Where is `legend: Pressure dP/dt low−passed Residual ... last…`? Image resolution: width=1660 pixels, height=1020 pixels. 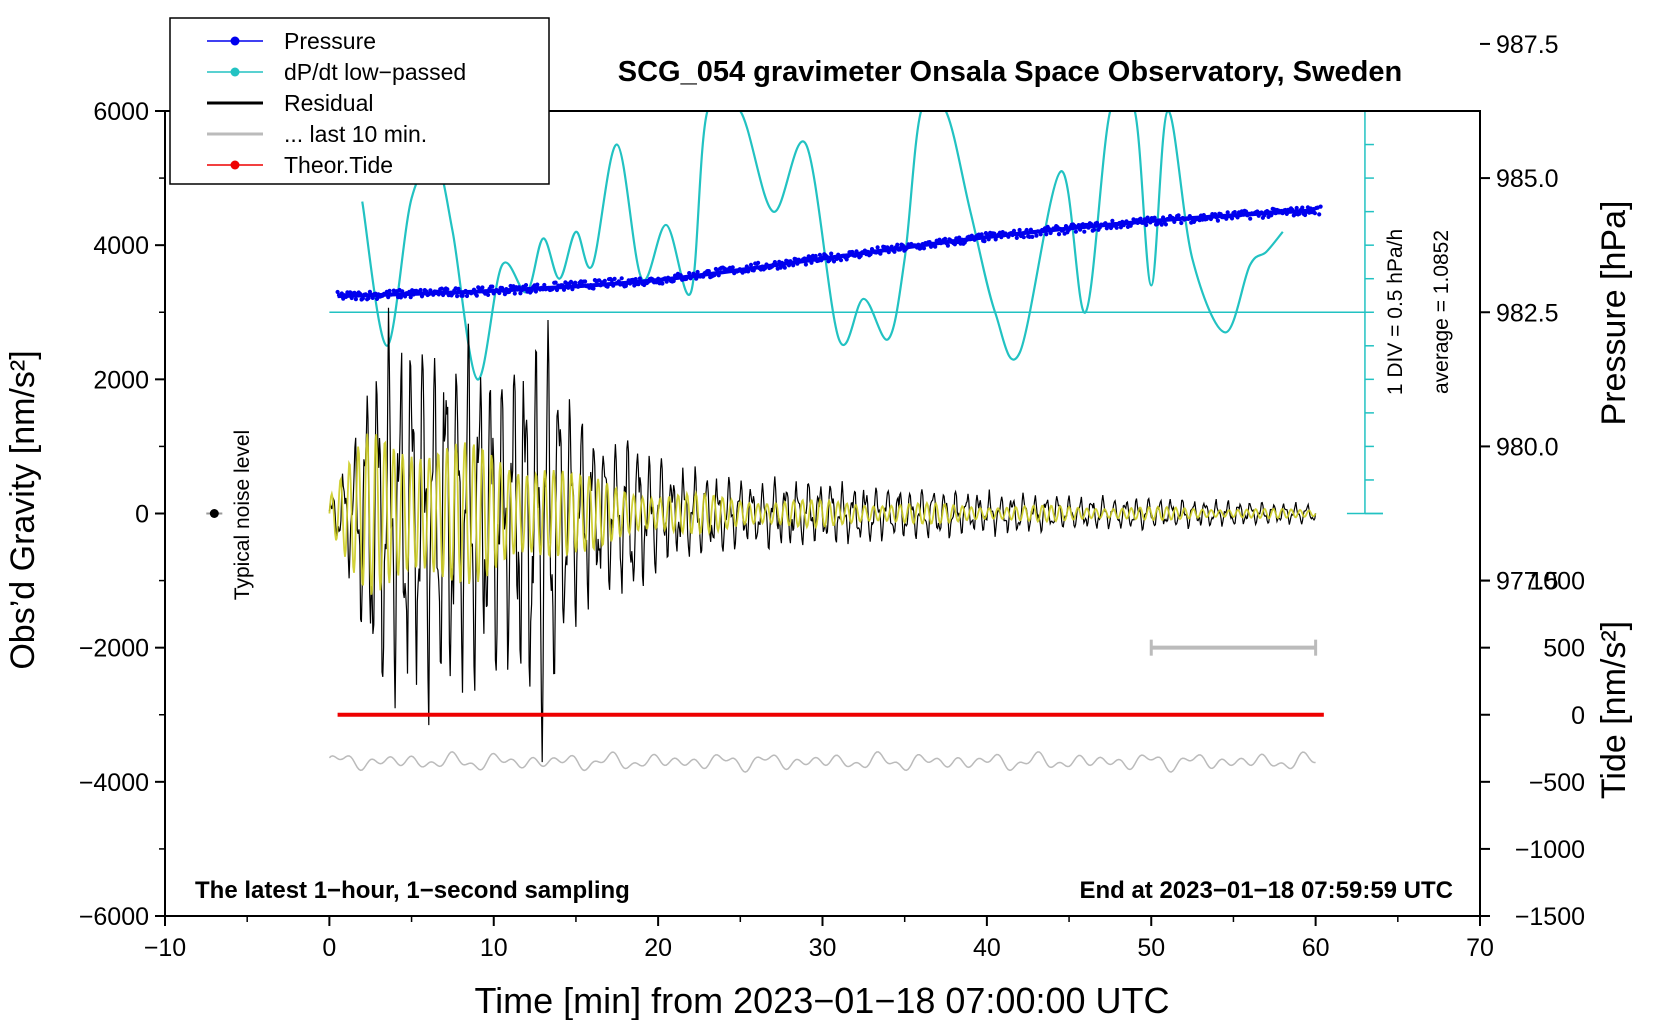
legend: Pressure dP/dt low−passed Residual ... last… is located at coordinates (359, 101).